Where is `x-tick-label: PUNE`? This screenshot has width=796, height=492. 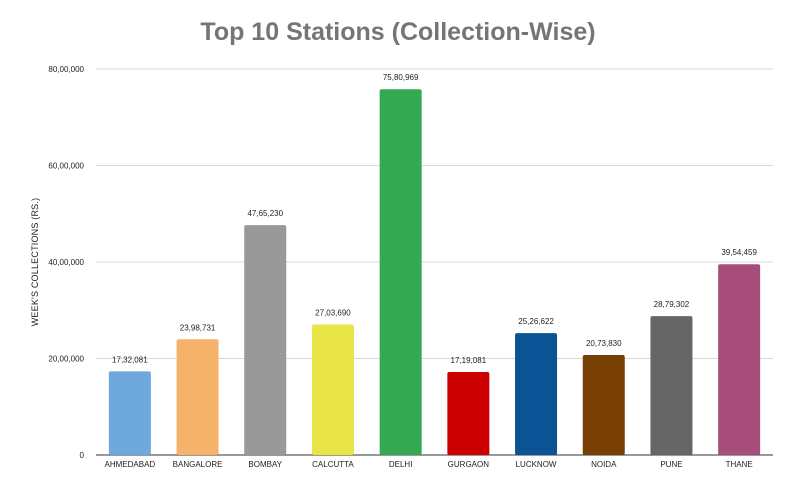
x-tick-label: PUNE is located at coordinates (671, 464).